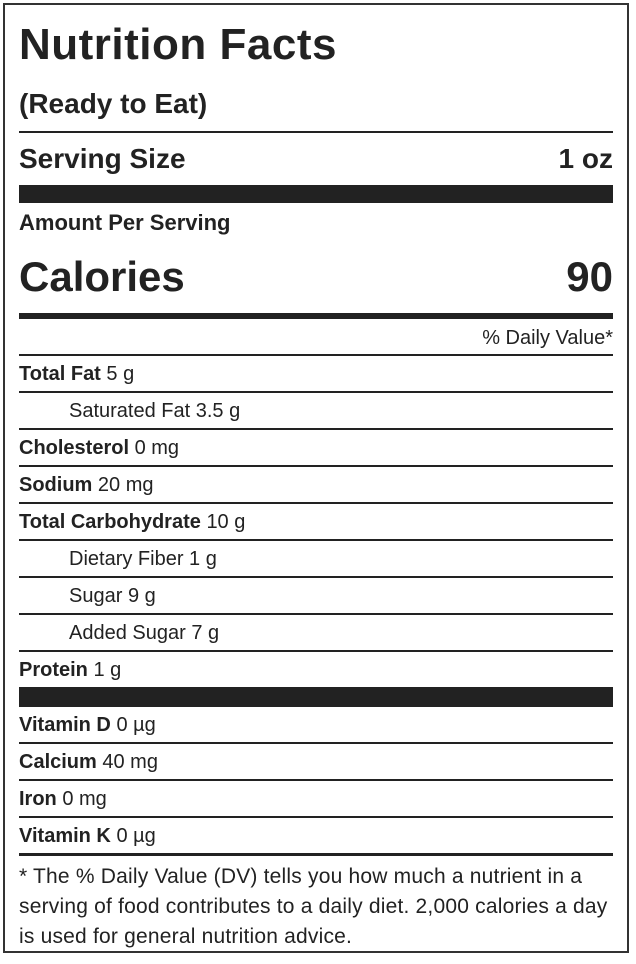 Image resolution: width=636 pixels, height=964 pixels. I want to click on serving-row: Serving Size 1 oz, so click(316, 159).